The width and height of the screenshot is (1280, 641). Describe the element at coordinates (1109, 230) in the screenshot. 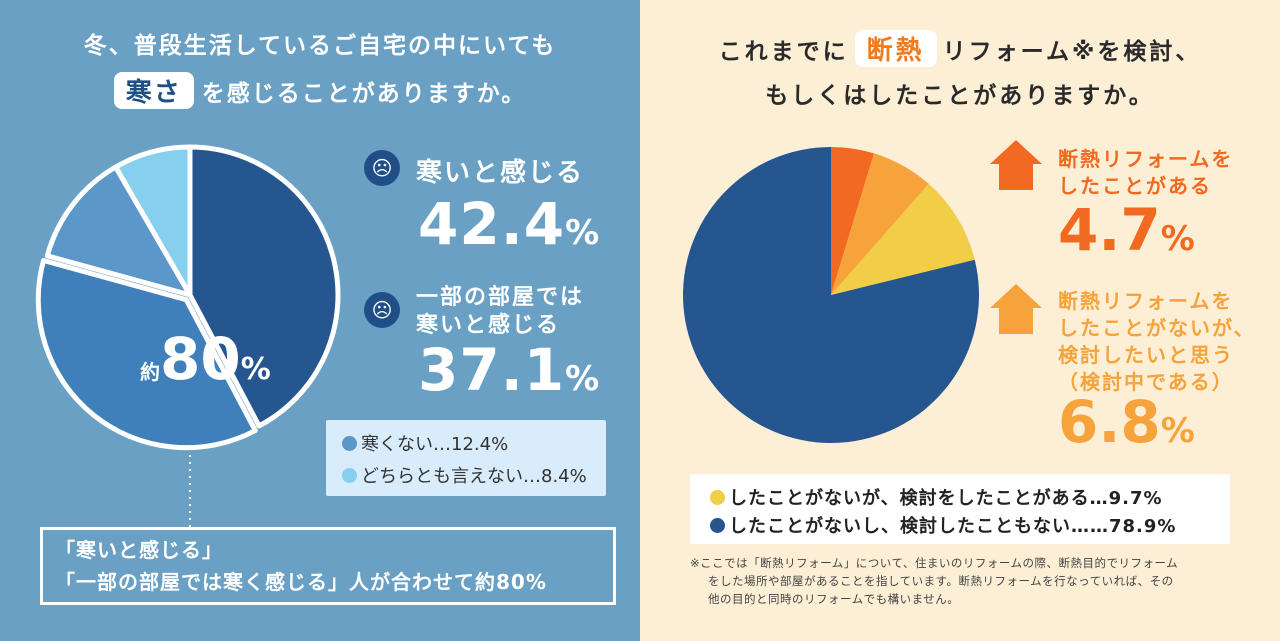

I see `rstat1-value: 4.7` at that location.